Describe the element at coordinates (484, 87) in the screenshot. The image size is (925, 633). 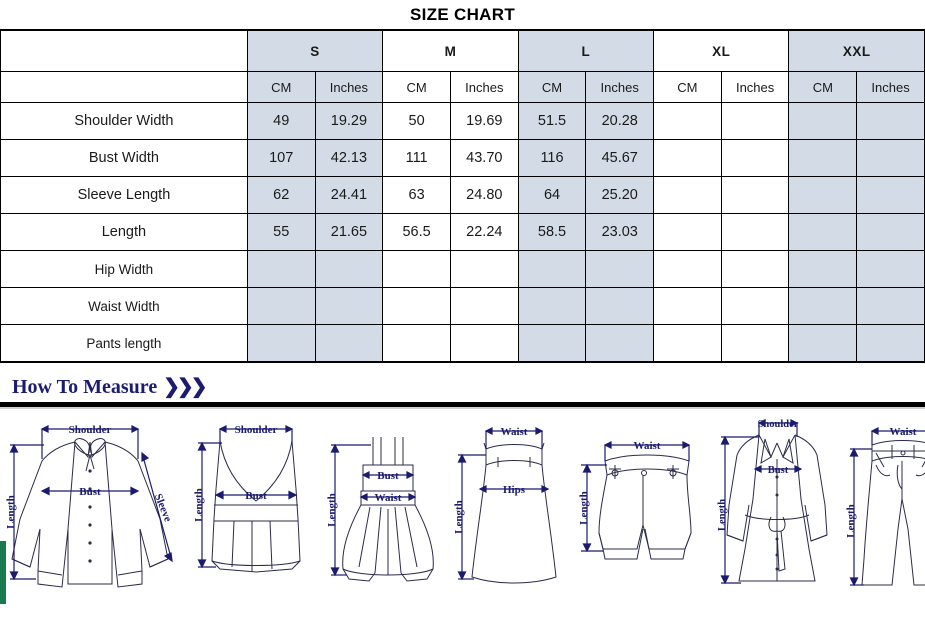
I see `unit-m-in: Inches` at that location.